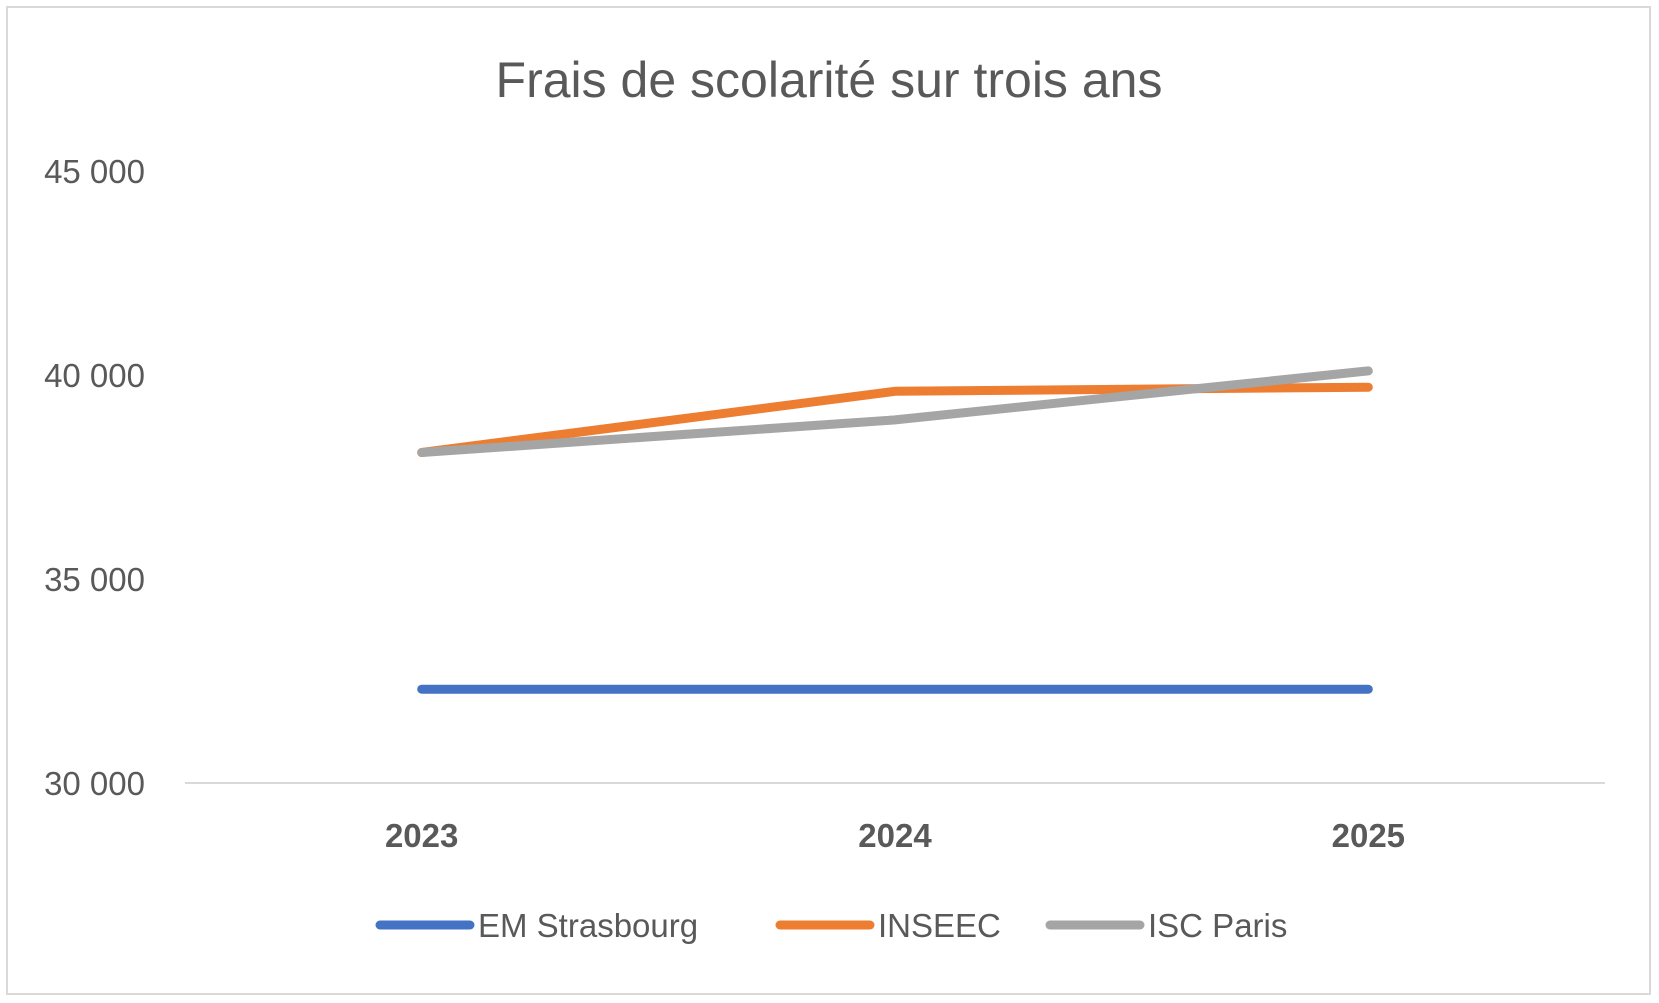  What do you see at coordinates (94, 579) in the screenshot?
I see `y-tick-label: 35 000` at bounding box center [94, 579].